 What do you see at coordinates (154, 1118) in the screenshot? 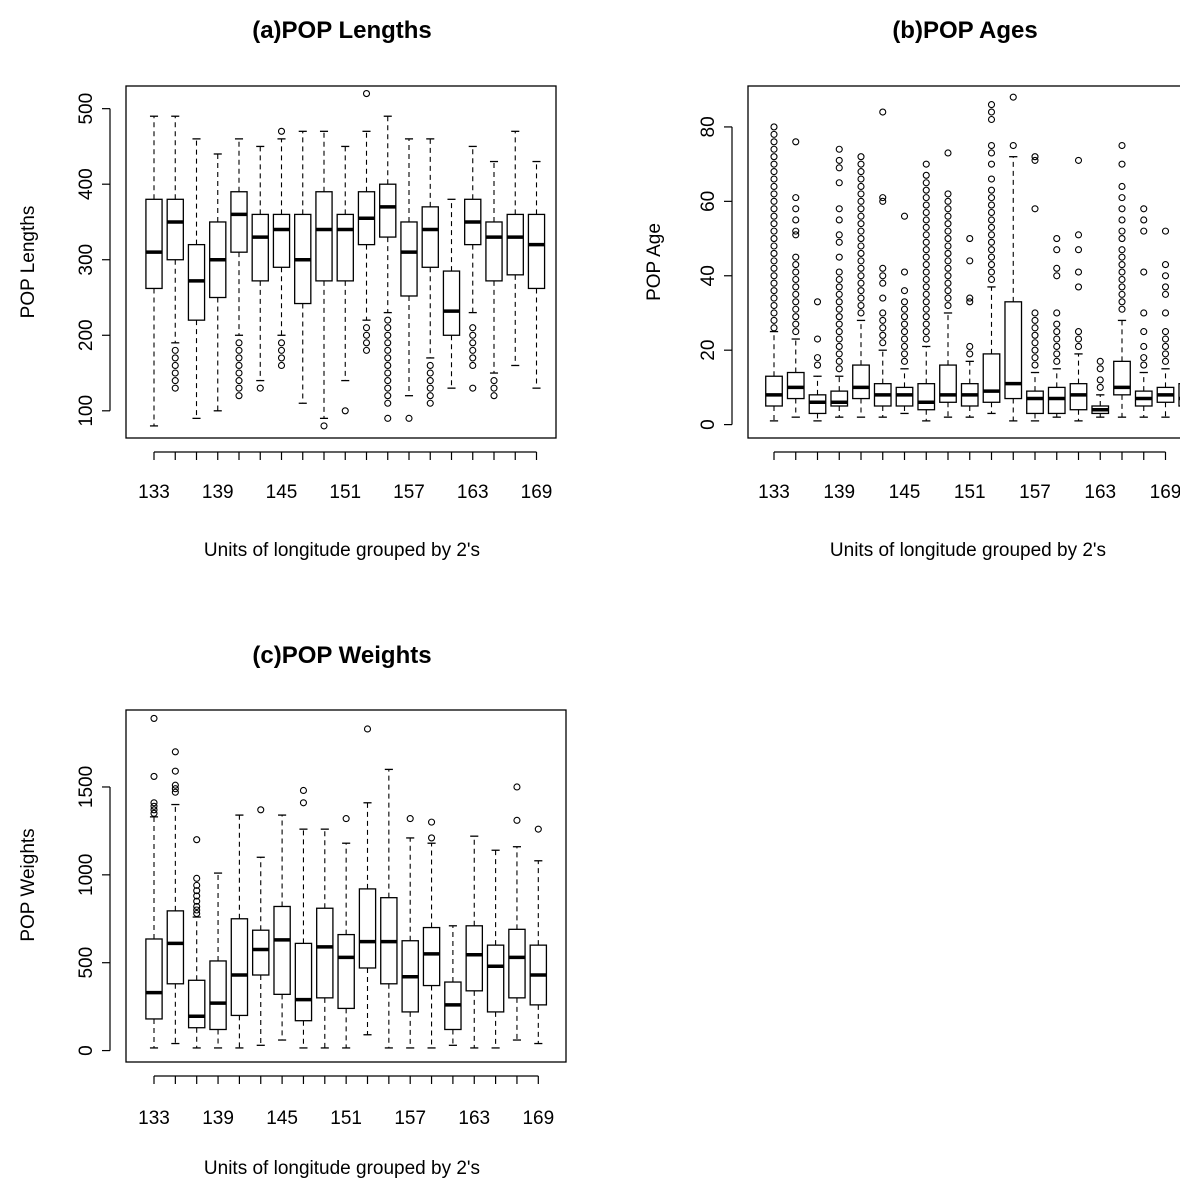
I see `panel-c-x-tick-label: 133` at bounding box center [154, 1118].